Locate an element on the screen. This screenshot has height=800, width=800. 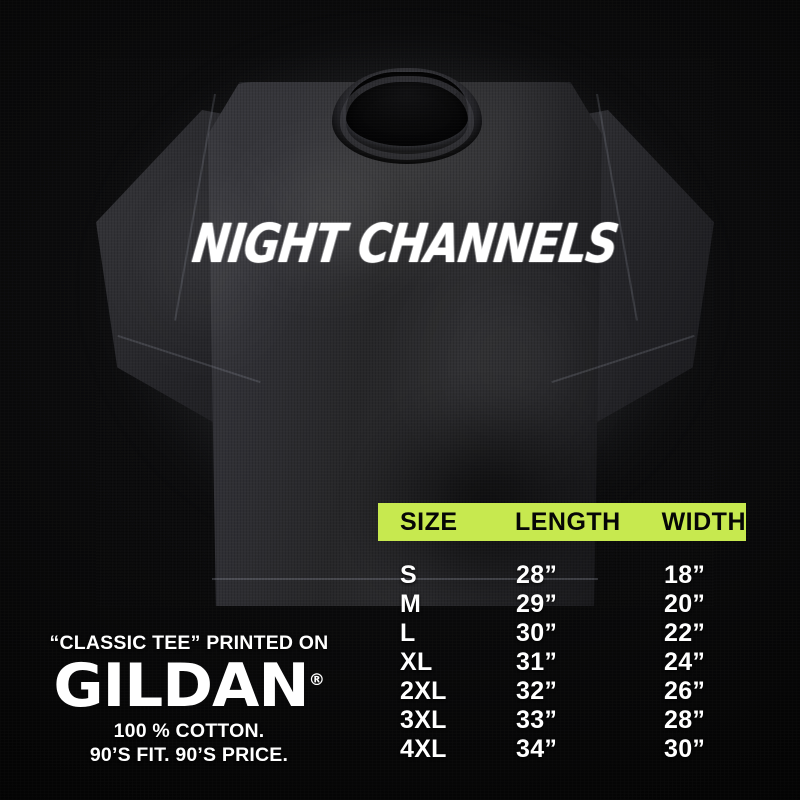
table-row: S 28” 18” is located at coordinates (562, 575).